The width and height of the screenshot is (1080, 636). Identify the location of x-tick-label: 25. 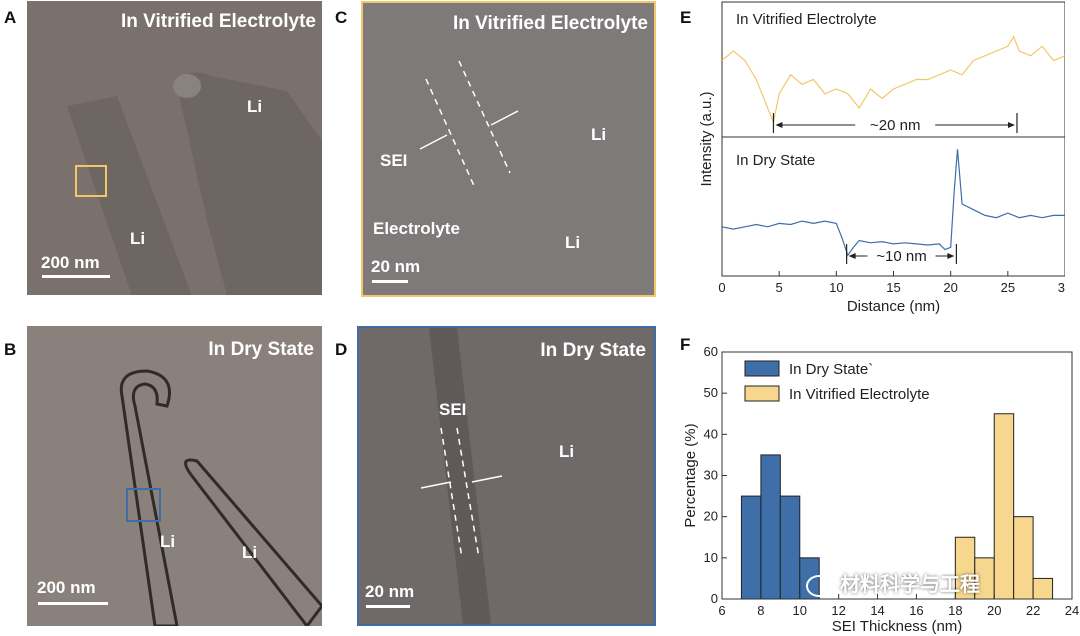
(1008, 287).